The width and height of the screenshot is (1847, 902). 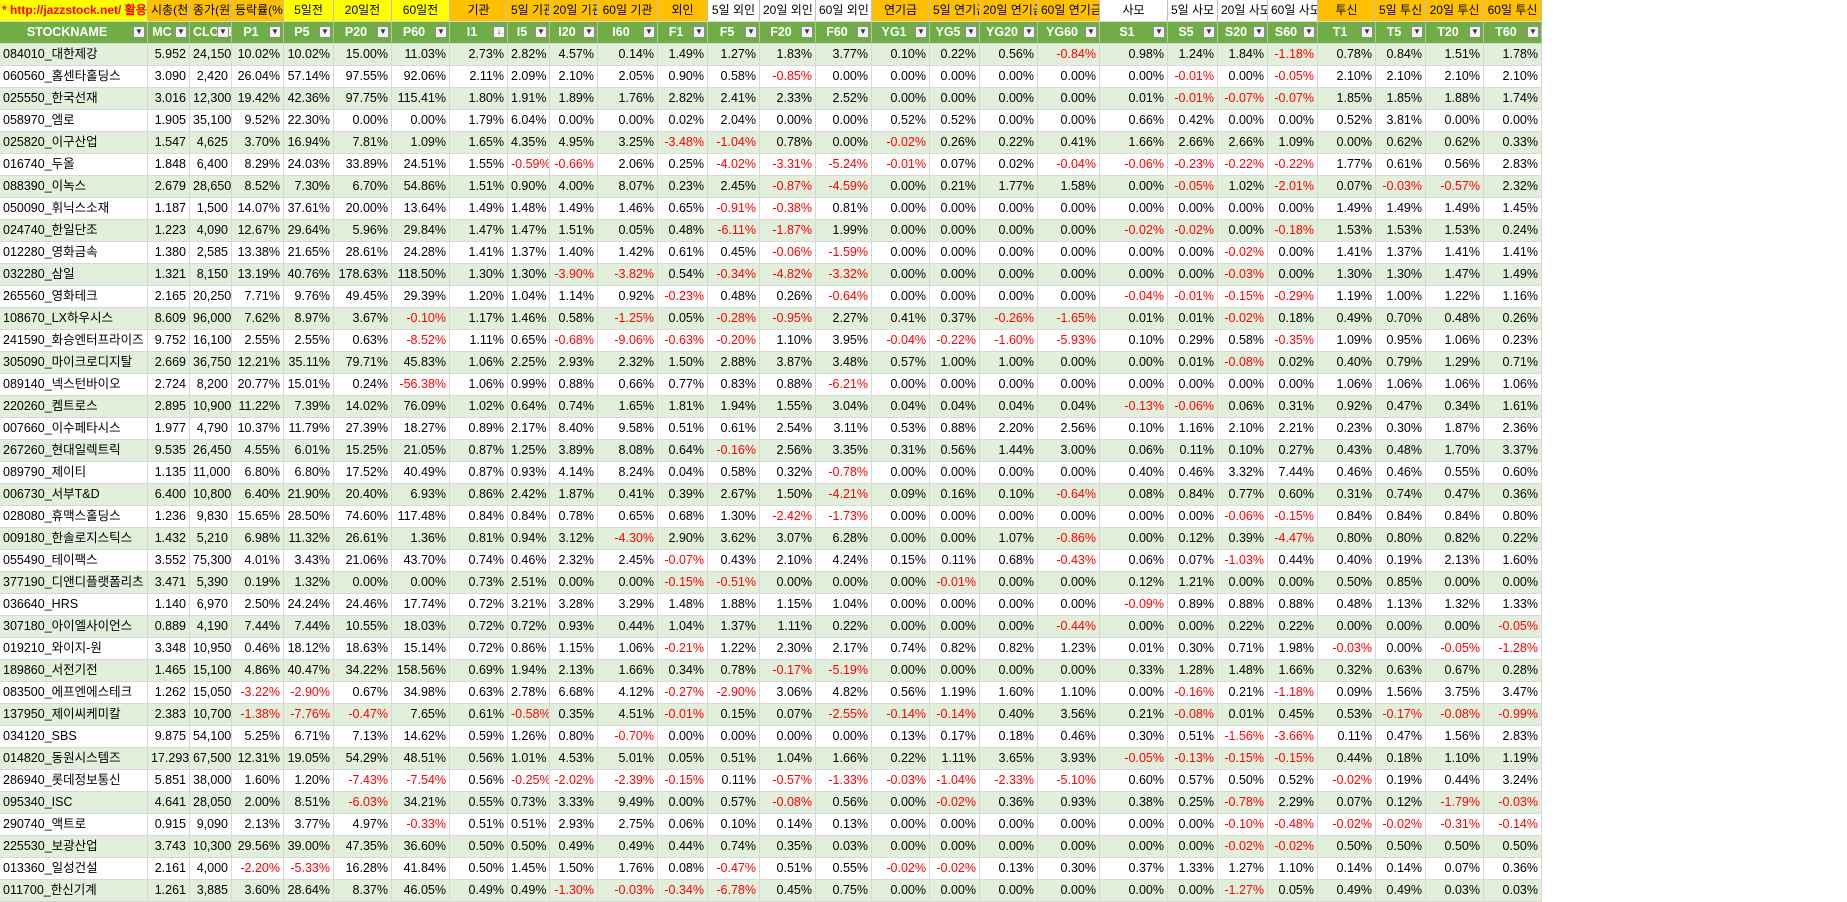 I want to click on cell-i60: 2.45%, so click(x=628, y=561).